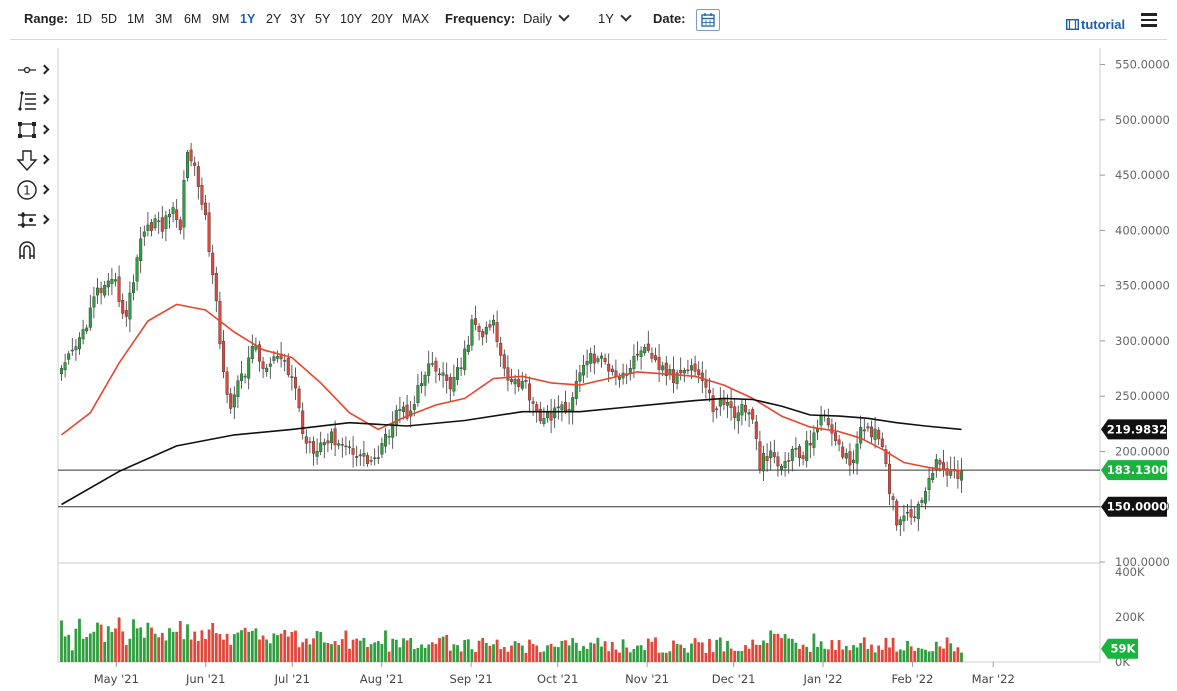 This screenshot has width=1177, height=691. Describe the element at coordinates (1142, 120) in the screenshot. I see `price-tick-label: 500.0000` at that location.